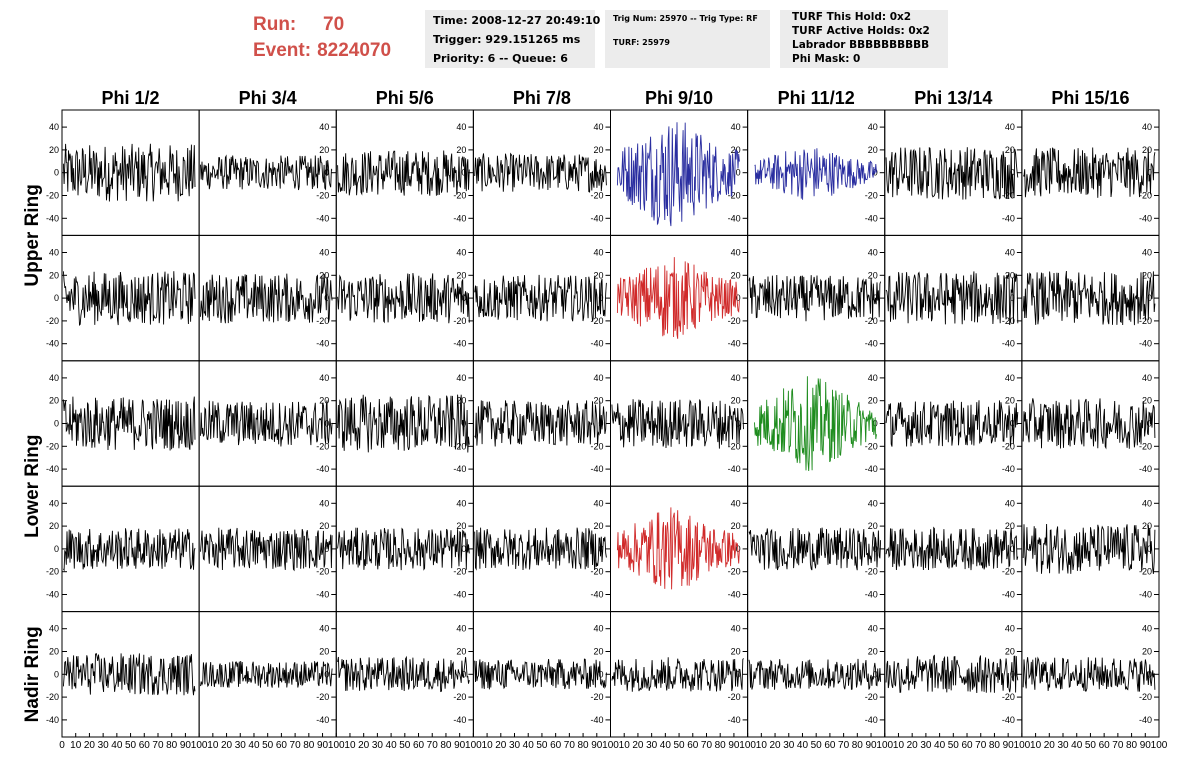  What do you see at coordinates (542, 98) in the screenshot?
I see `column-header: Phi 7/8` at bounding box center [542, 98].